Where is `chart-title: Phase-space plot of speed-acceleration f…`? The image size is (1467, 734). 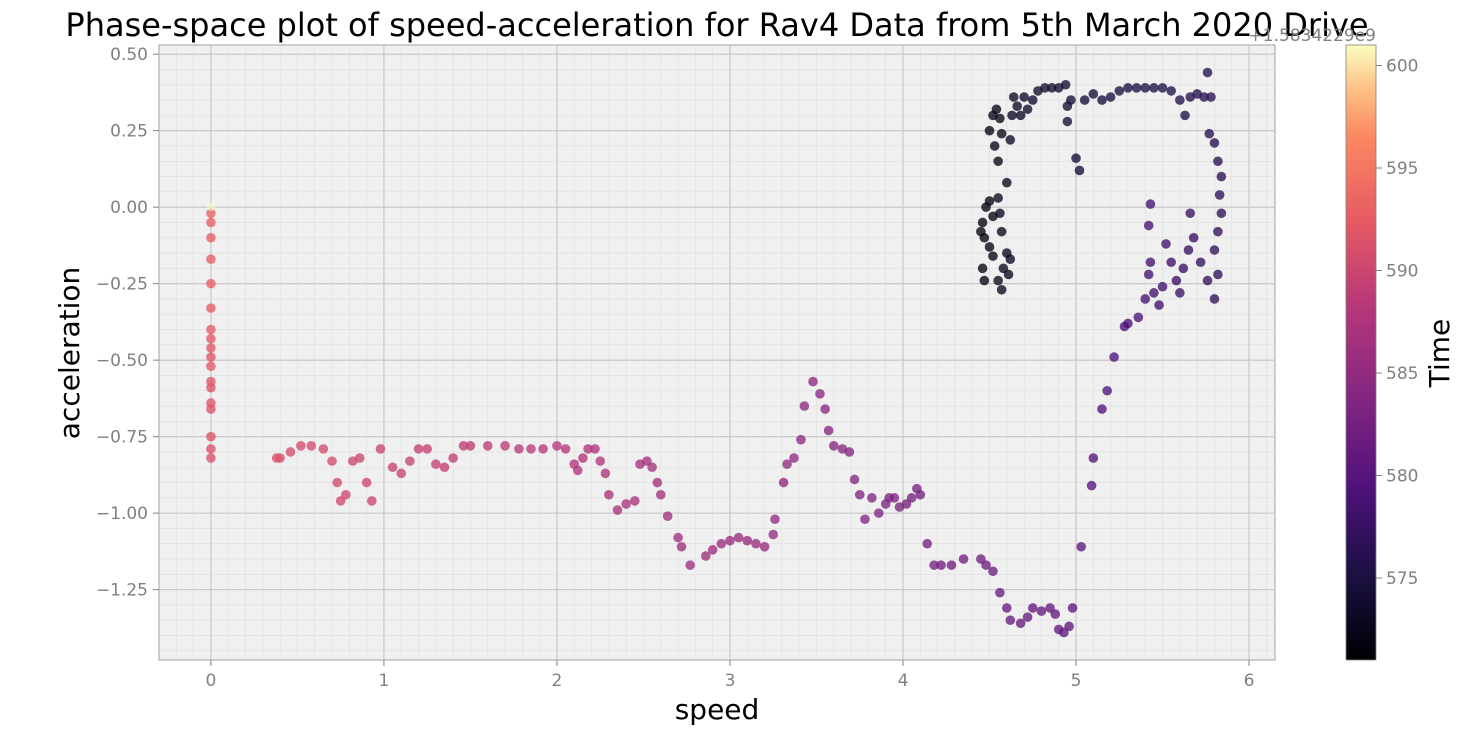 chart-title: Phase-space plot of speed-acceleration f… is located at coordinates (716, 25).